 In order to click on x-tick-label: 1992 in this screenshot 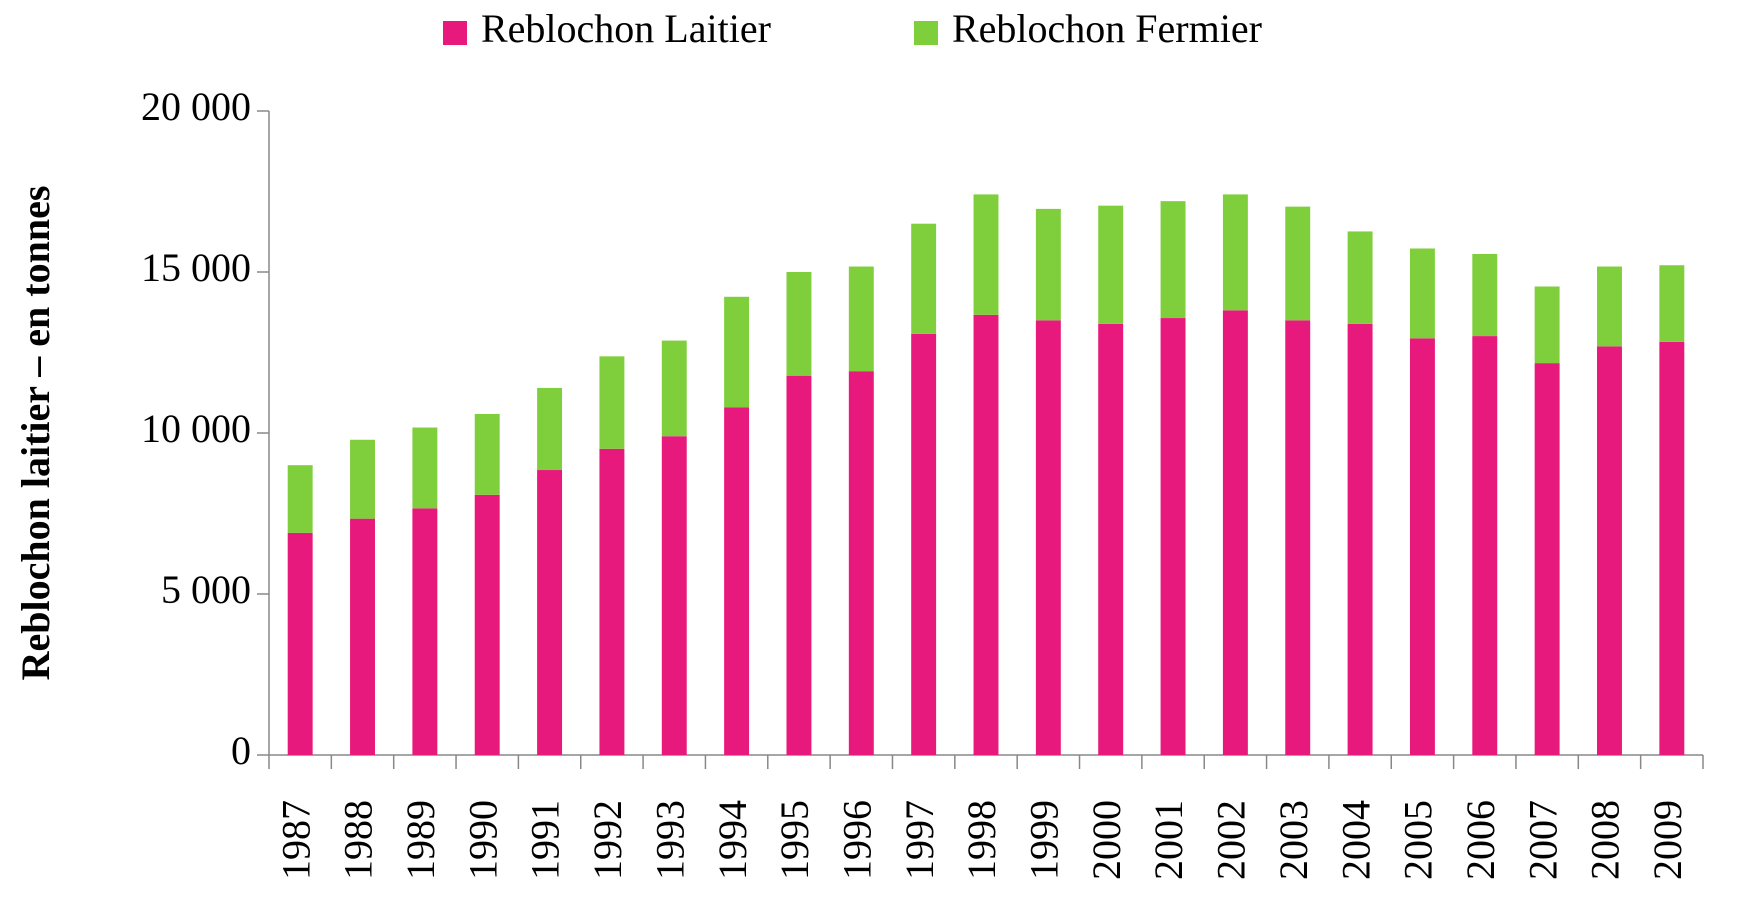, I will do `click(607, 840)`.